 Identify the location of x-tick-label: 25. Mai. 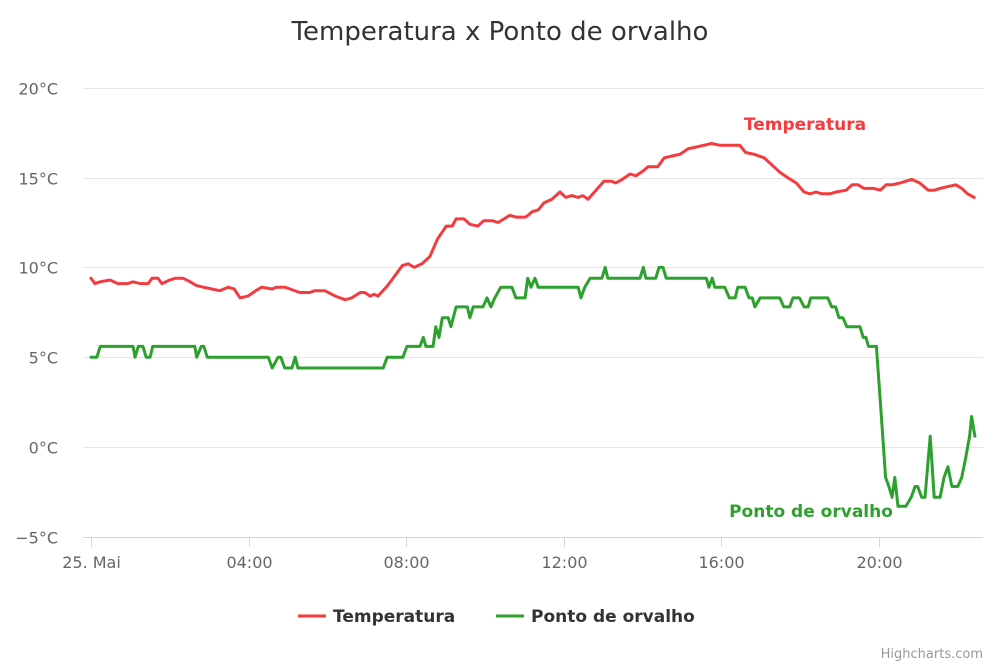
(91, 562).